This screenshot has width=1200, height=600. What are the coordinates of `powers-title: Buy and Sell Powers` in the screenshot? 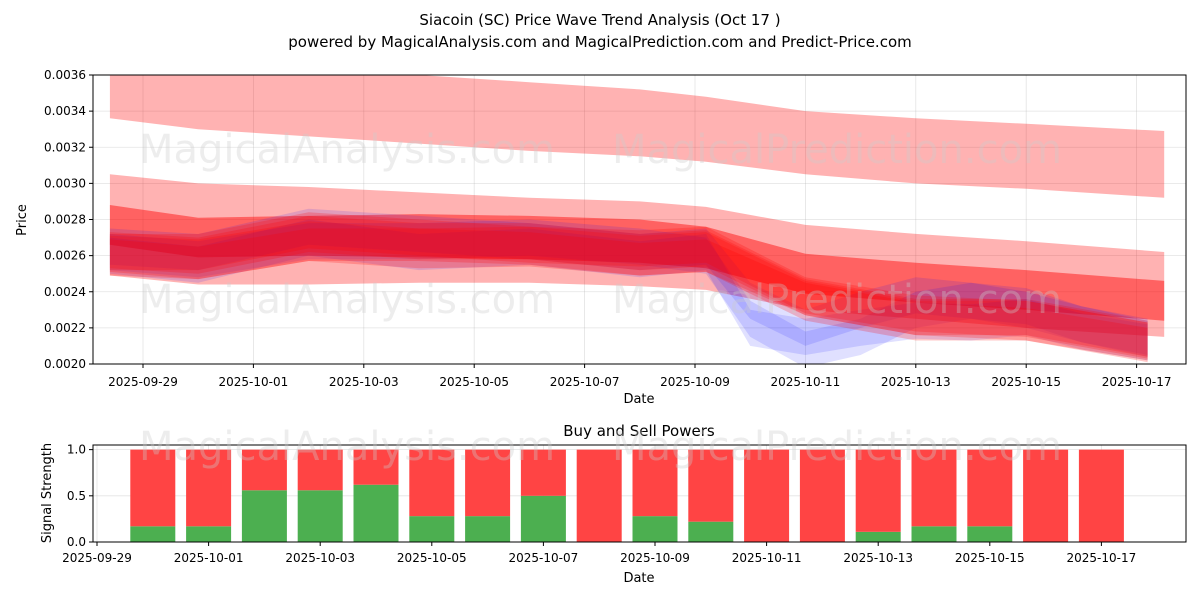 It's located at (639, 431).